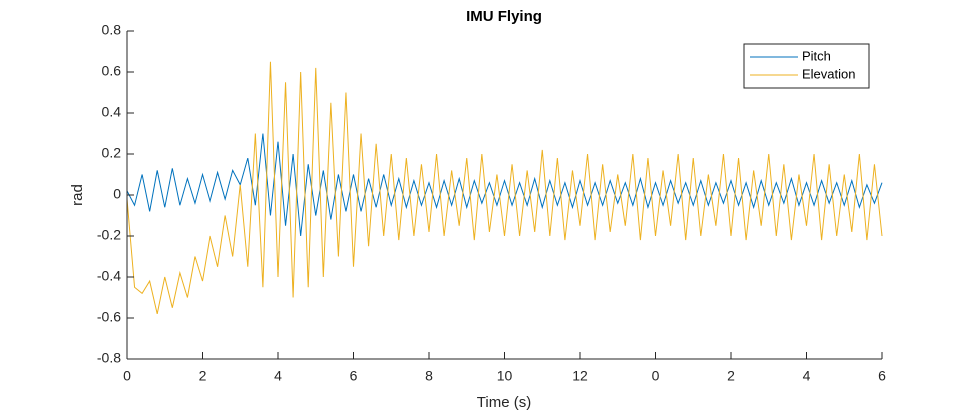  Describe the element at coordinates (429, 376) in the screenshot. I see `x-tick-label: 8` at that location.